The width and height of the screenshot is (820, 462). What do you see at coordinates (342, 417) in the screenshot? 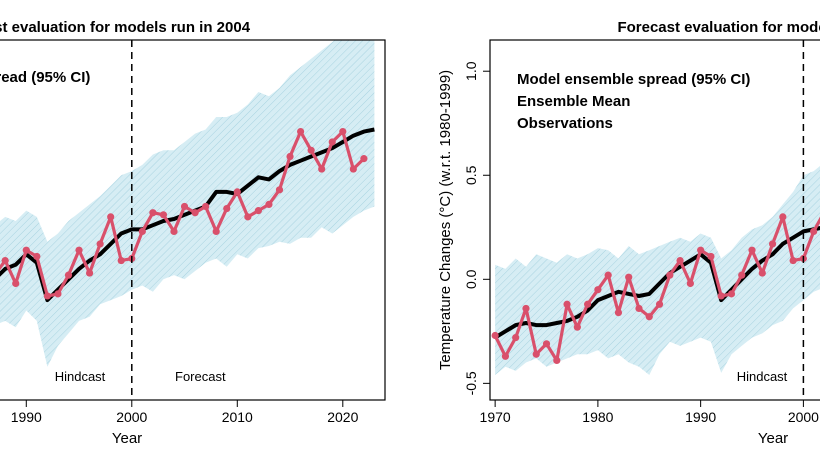
I see `x-tick-label: 2020` at bounding box center [342, 417].